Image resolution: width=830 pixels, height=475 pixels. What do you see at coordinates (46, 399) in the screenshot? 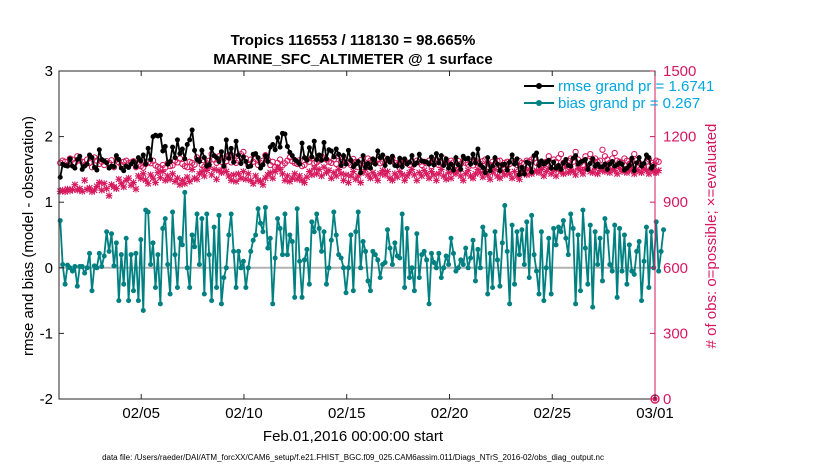
I see `y-left-tick-label: -2` at bounding box center [46, 399].